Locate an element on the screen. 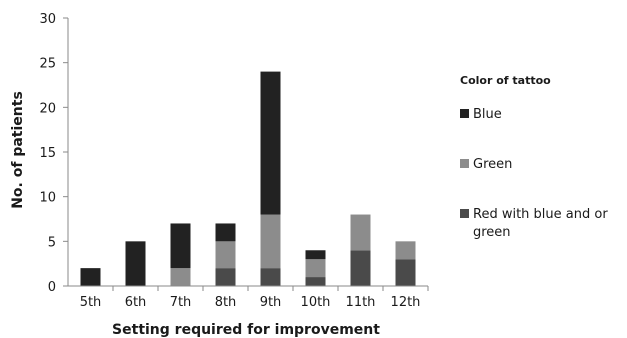 The height and width of the screenshot is (338, 627). y-axis-title: No. of patients is located at coordinates (18, 150).